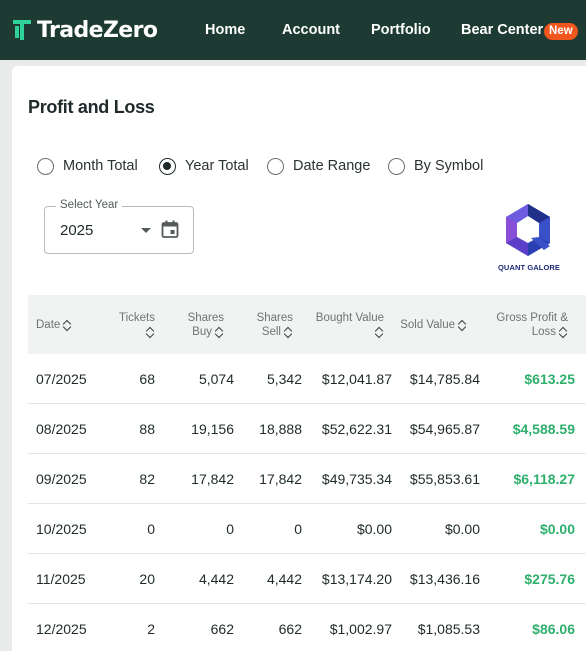 The height and width of the screenshot is (651, 586). Describe the element at coordinates (462, 529) in the screenshot. I see `cell-sold-value: $0.00` at that location.